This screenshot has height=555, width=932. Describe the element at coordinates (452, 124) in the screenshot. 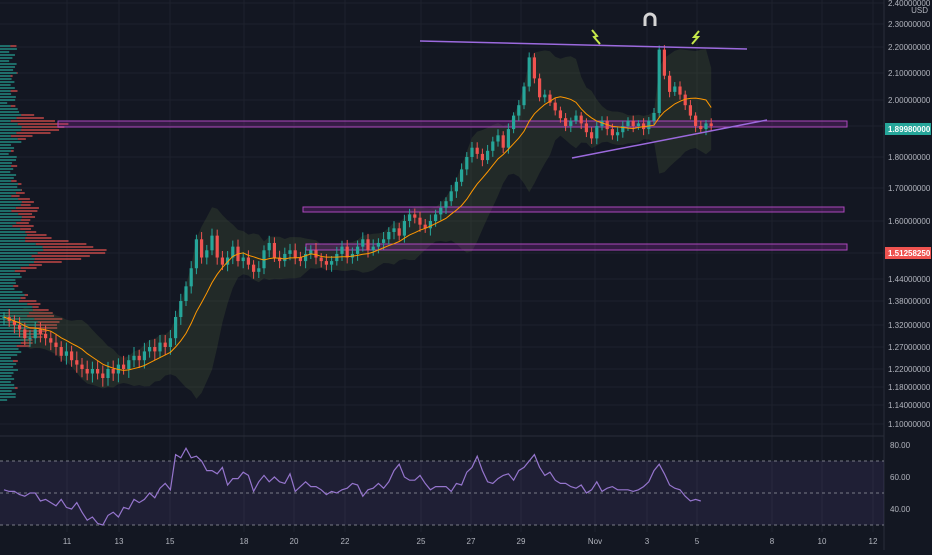

I see `resistance-zone` at that location.